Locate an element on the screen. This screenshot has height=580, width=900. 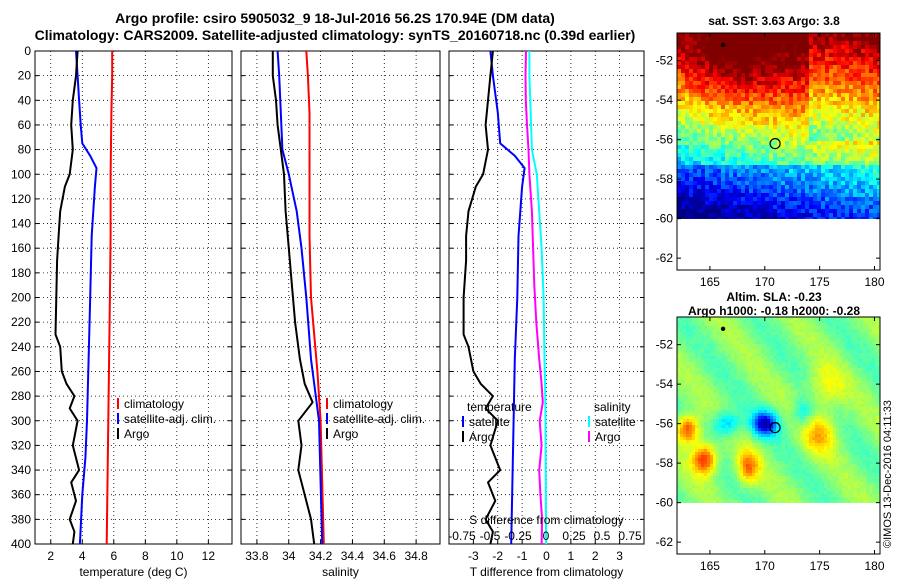
temperature-legend-label: satellite-adj. clim. is located at coordinates (170, 419).